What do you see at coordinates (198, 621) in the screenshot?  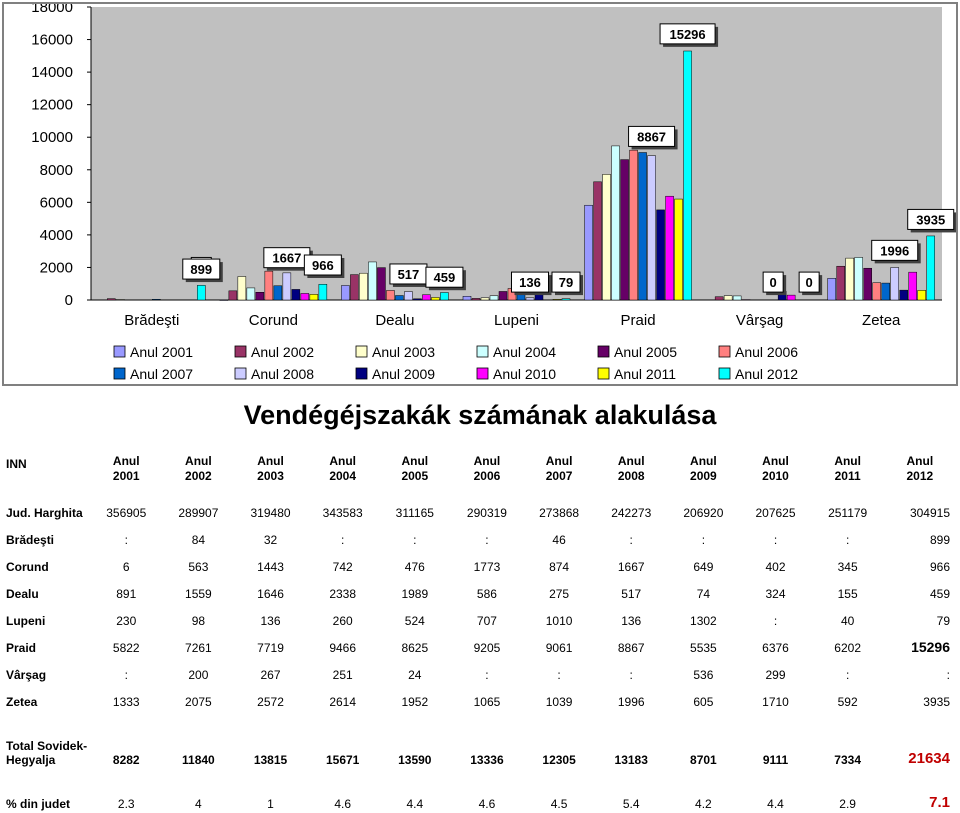 I see `table-cell: 98` at bounding box center [198, 621].